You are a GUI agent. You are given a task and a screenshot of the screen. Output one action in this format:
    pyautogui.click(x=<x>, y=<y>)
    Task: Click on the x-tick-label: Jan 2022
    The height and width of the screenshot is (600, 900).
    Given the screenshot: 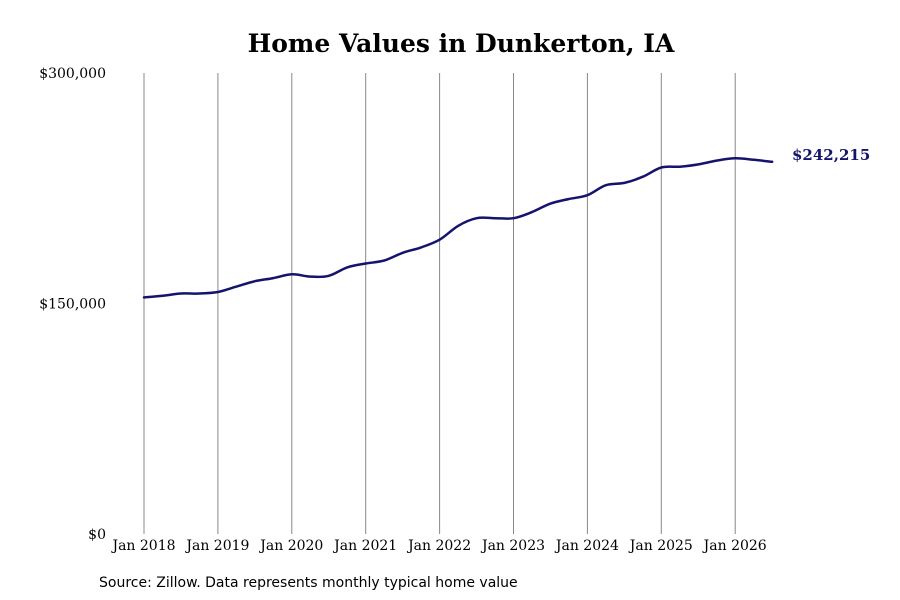 What is the action you would take?
    pyautogui.click(x=438, y=546)
    